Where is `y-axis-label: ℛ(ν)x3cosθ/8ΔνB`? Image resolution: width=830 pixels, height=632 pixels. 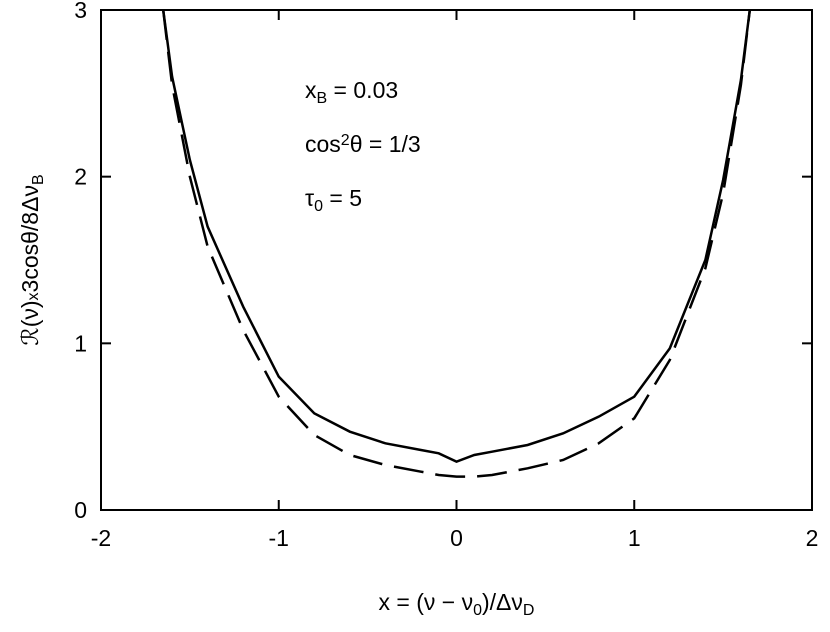
y-axis-label: ℛ(ν)x3cosθ/8ΔνB is located at coordinates (32, 259).